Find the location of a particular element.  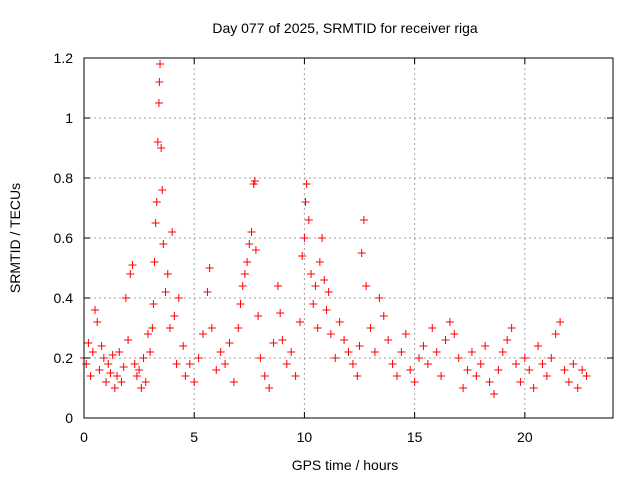

x-tick-label: 15 is located at coordinates (415, 437).